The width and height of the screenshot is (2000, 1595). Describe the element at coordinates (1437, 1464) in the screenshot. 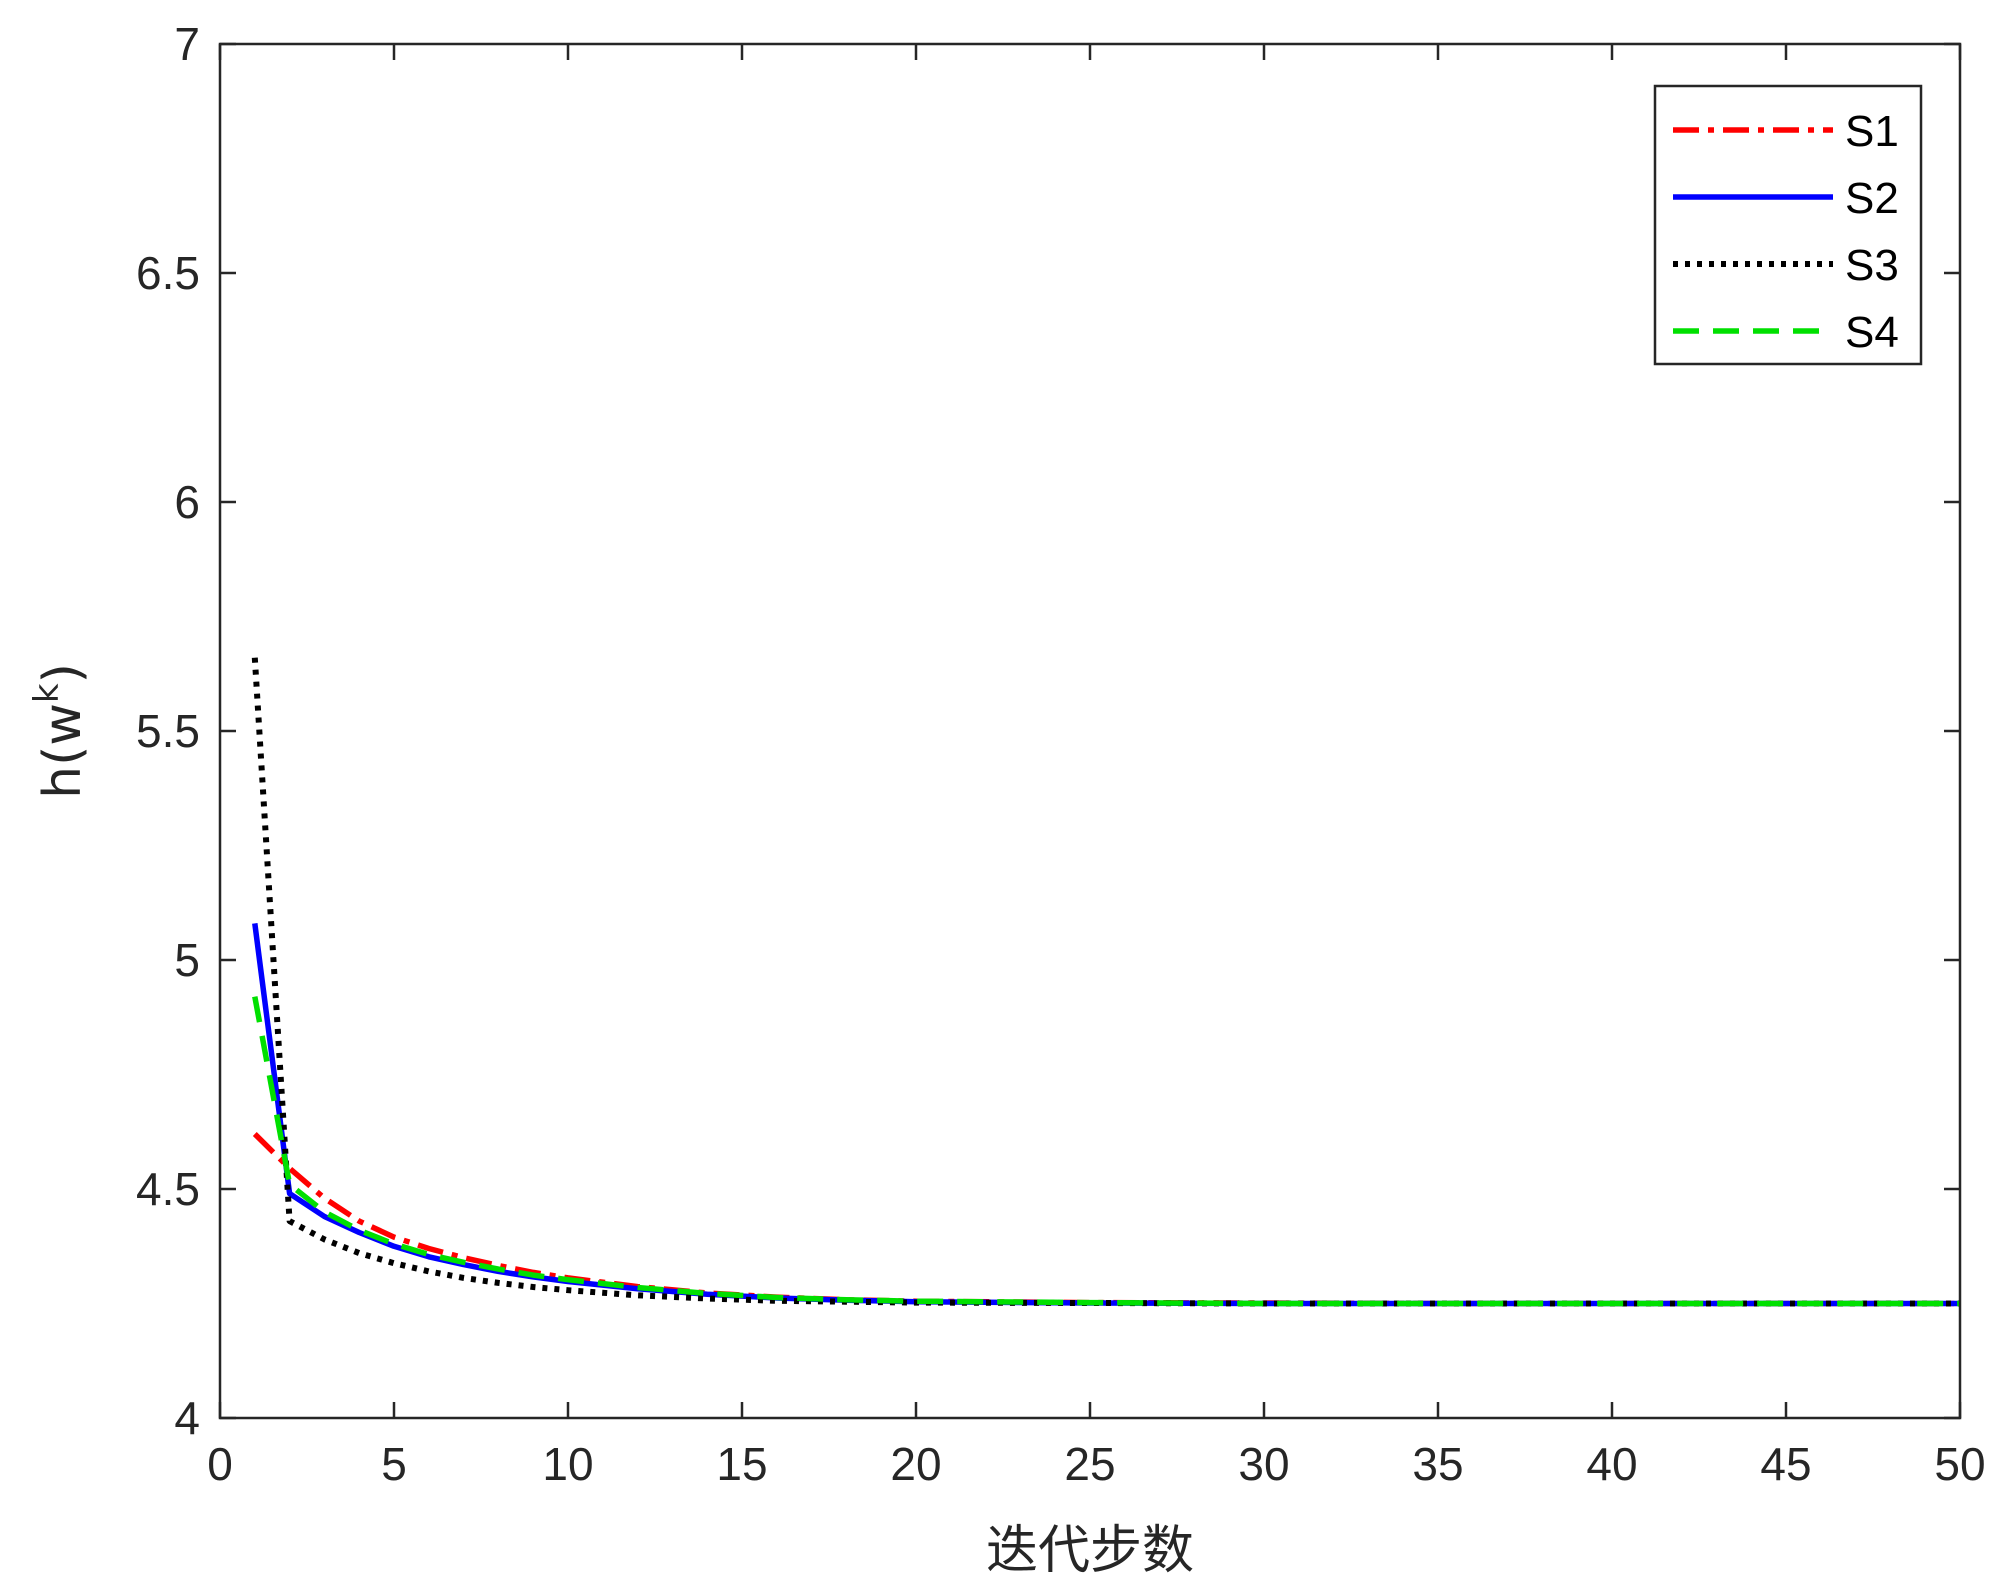

I see `x-tick-label: 35` at that location.